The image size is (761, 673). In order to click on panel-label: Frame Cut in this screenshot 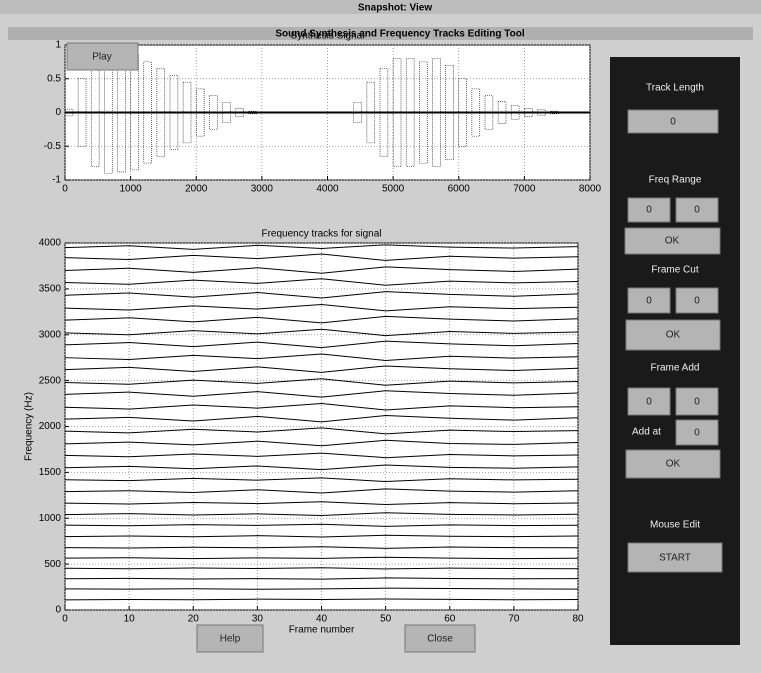, I will do `click(674, 270)`.